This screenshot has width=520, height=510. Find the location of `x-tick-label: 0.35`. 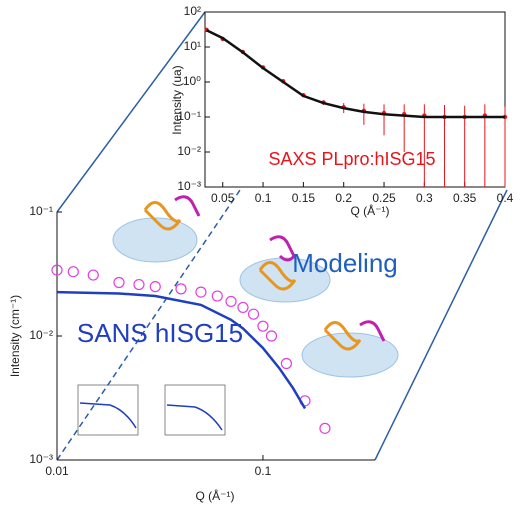

x-tick-label: 0.35 is located at coordinates (465, 198).